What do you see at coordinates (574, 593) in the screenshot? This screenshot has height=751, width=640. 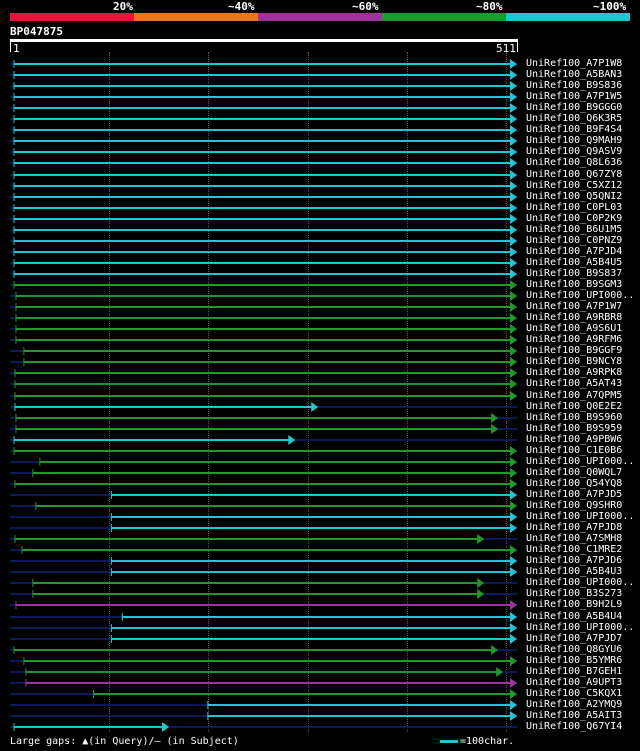 I see `hit-label: UniRef100_B3S273` at bounding box center [574, 593].